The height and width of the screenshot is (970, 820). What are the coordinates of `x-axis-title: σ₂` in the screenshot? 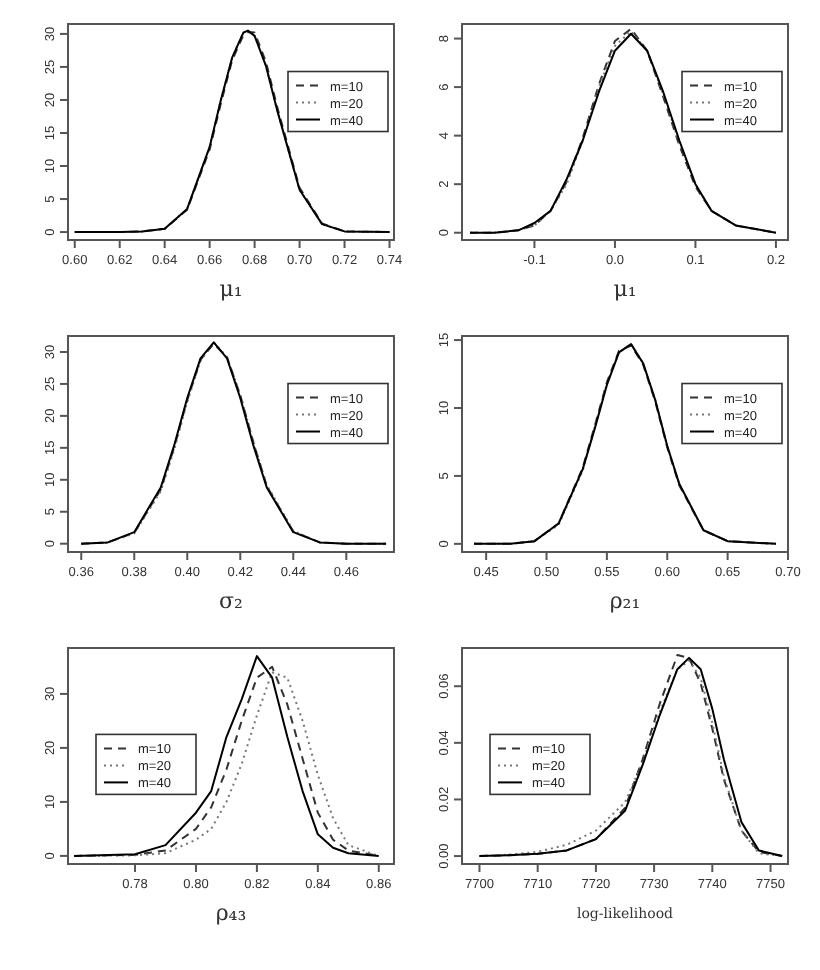 It's located at (231, 601).